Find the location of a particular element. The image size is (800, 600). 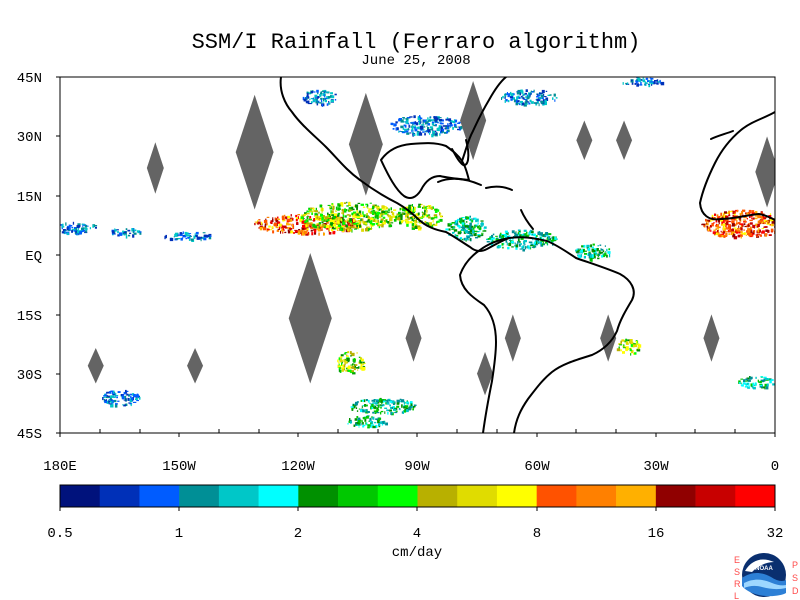

logo-svg: E S R L NOAA P S D is located at coordinates (766, 576).